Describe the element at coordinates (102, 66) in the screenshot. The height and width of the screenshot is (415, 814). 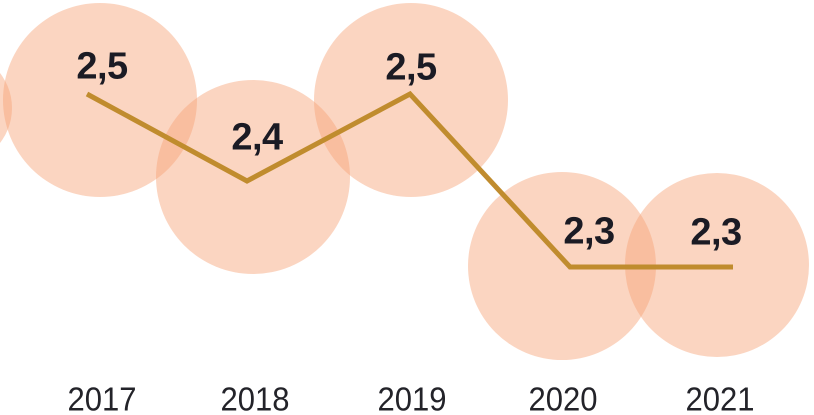
I see `value-label-2017: 2,5` at that location.